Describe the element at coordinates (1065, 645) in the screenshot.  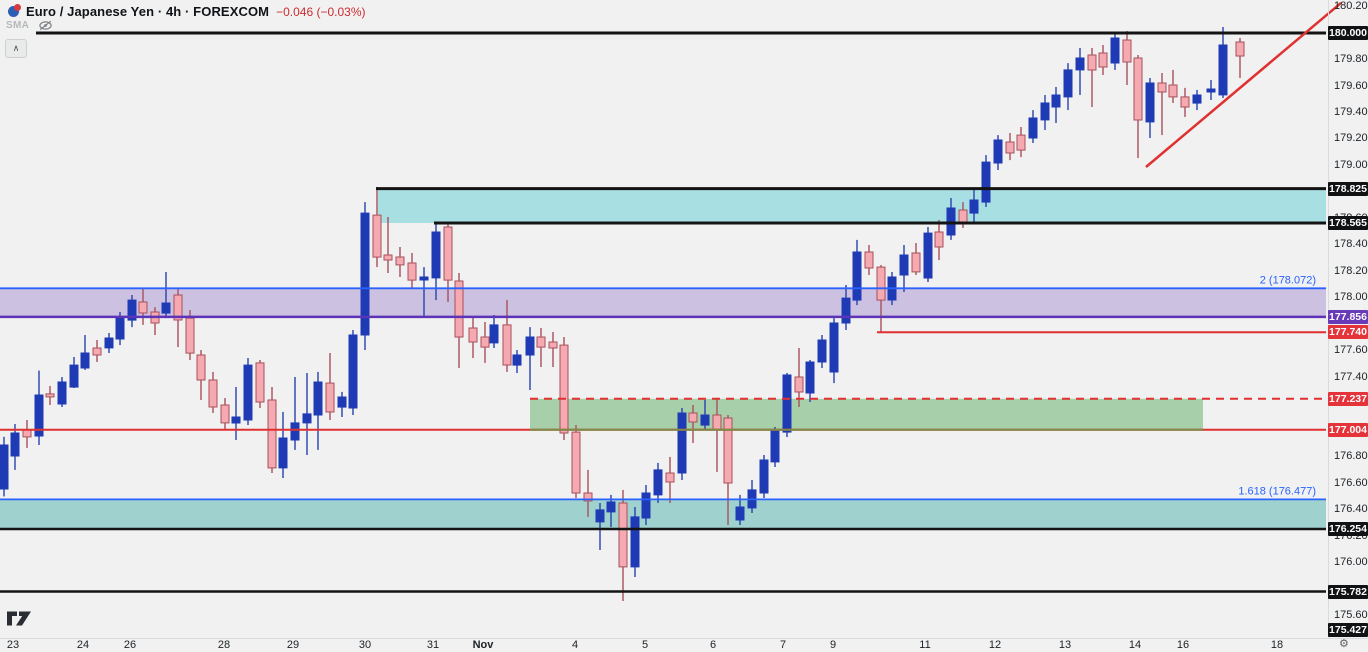
I see `time-label: 13` at that location.